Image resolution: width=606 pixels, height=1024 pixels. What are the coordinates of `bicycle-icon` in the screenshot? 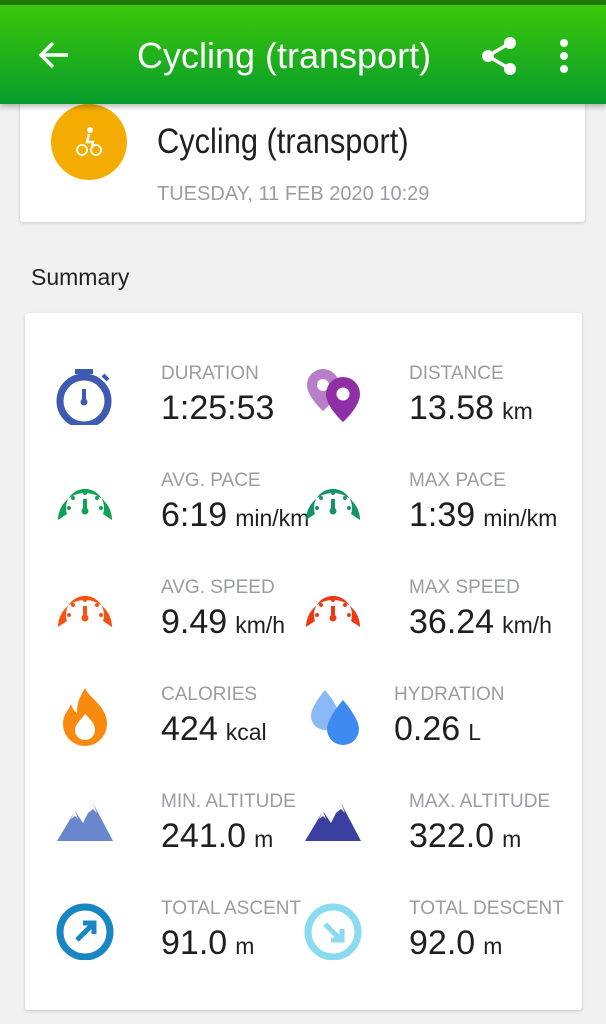 It's located at (89, 141).